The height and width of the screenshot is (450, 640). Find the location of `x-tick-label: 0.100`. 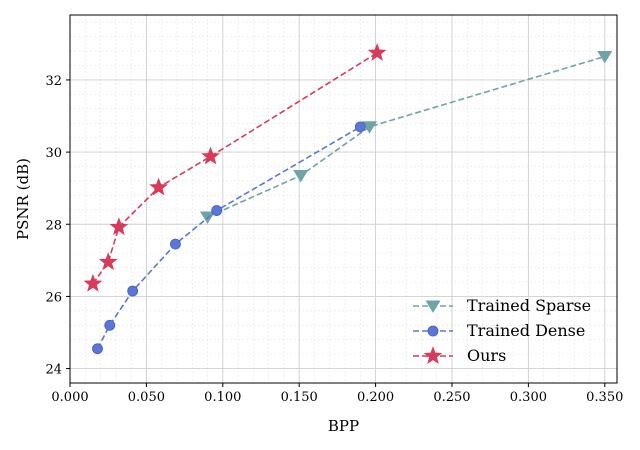

x-tick-label: 0.100 is located at coordinates (222, 397).